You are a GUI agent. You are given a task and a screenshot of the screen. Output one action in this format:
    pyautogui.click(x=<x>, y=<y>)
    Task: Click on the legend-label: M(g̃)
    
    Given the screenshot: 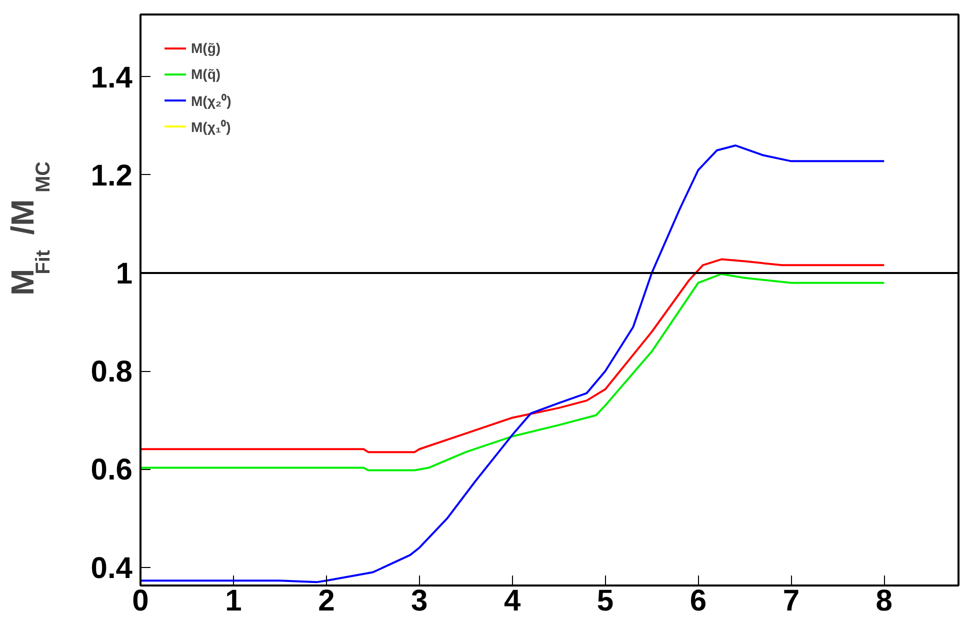 What is the action you would take?
    pyautogui.click(x=206, y=48)
    